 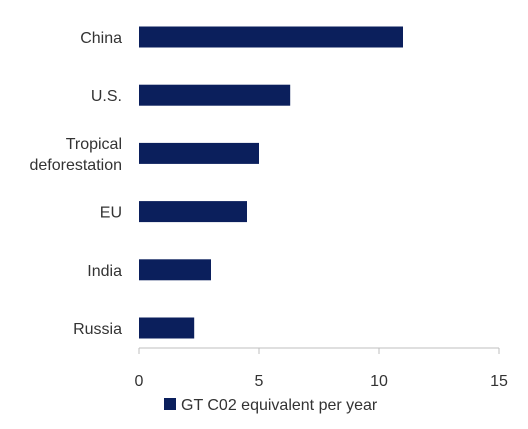 I want to click on legend: GT C02 equivalent per year, so click(x=271, y=405).